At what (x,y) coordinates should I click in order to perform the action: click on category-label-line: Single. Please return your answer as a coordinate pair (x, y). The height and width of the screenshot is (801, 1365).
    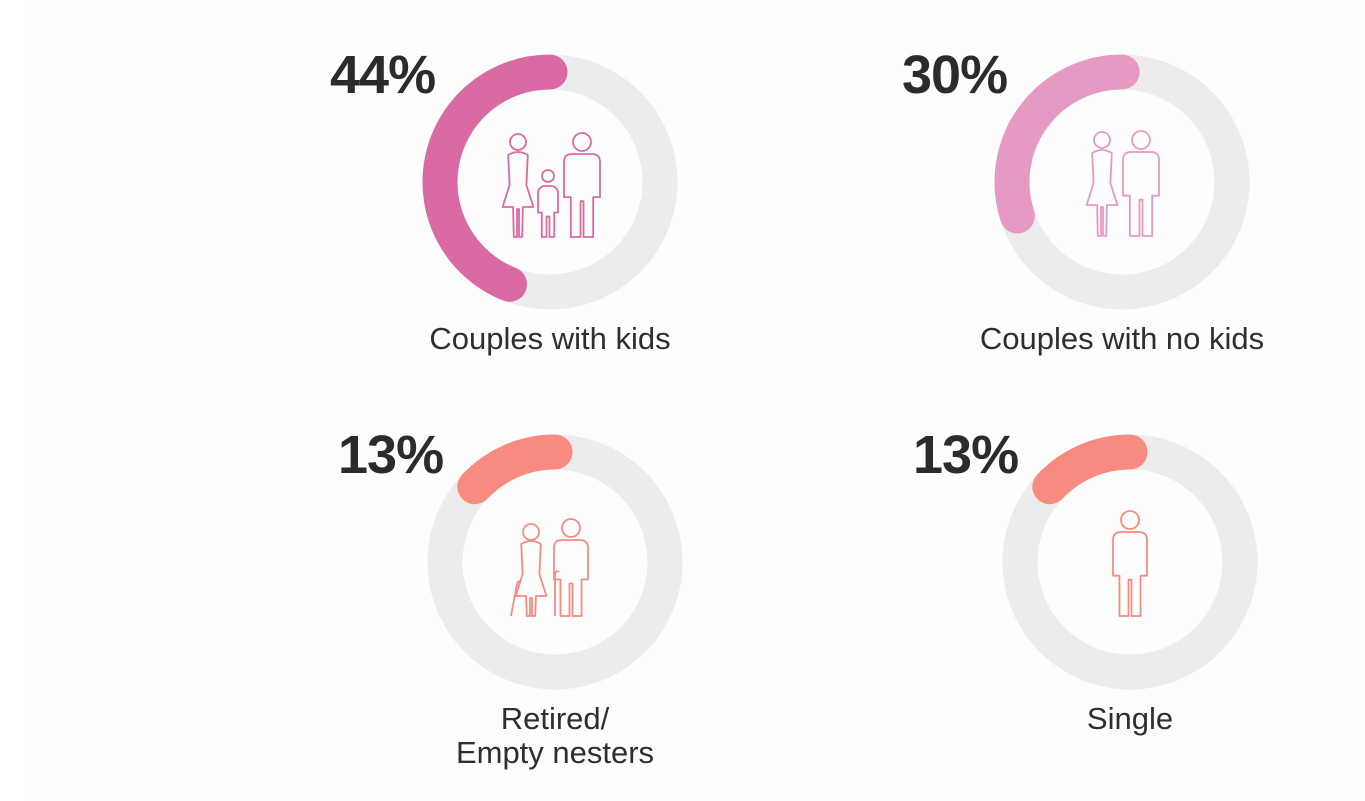
    Looking at the image, I should click on (1130, 718).